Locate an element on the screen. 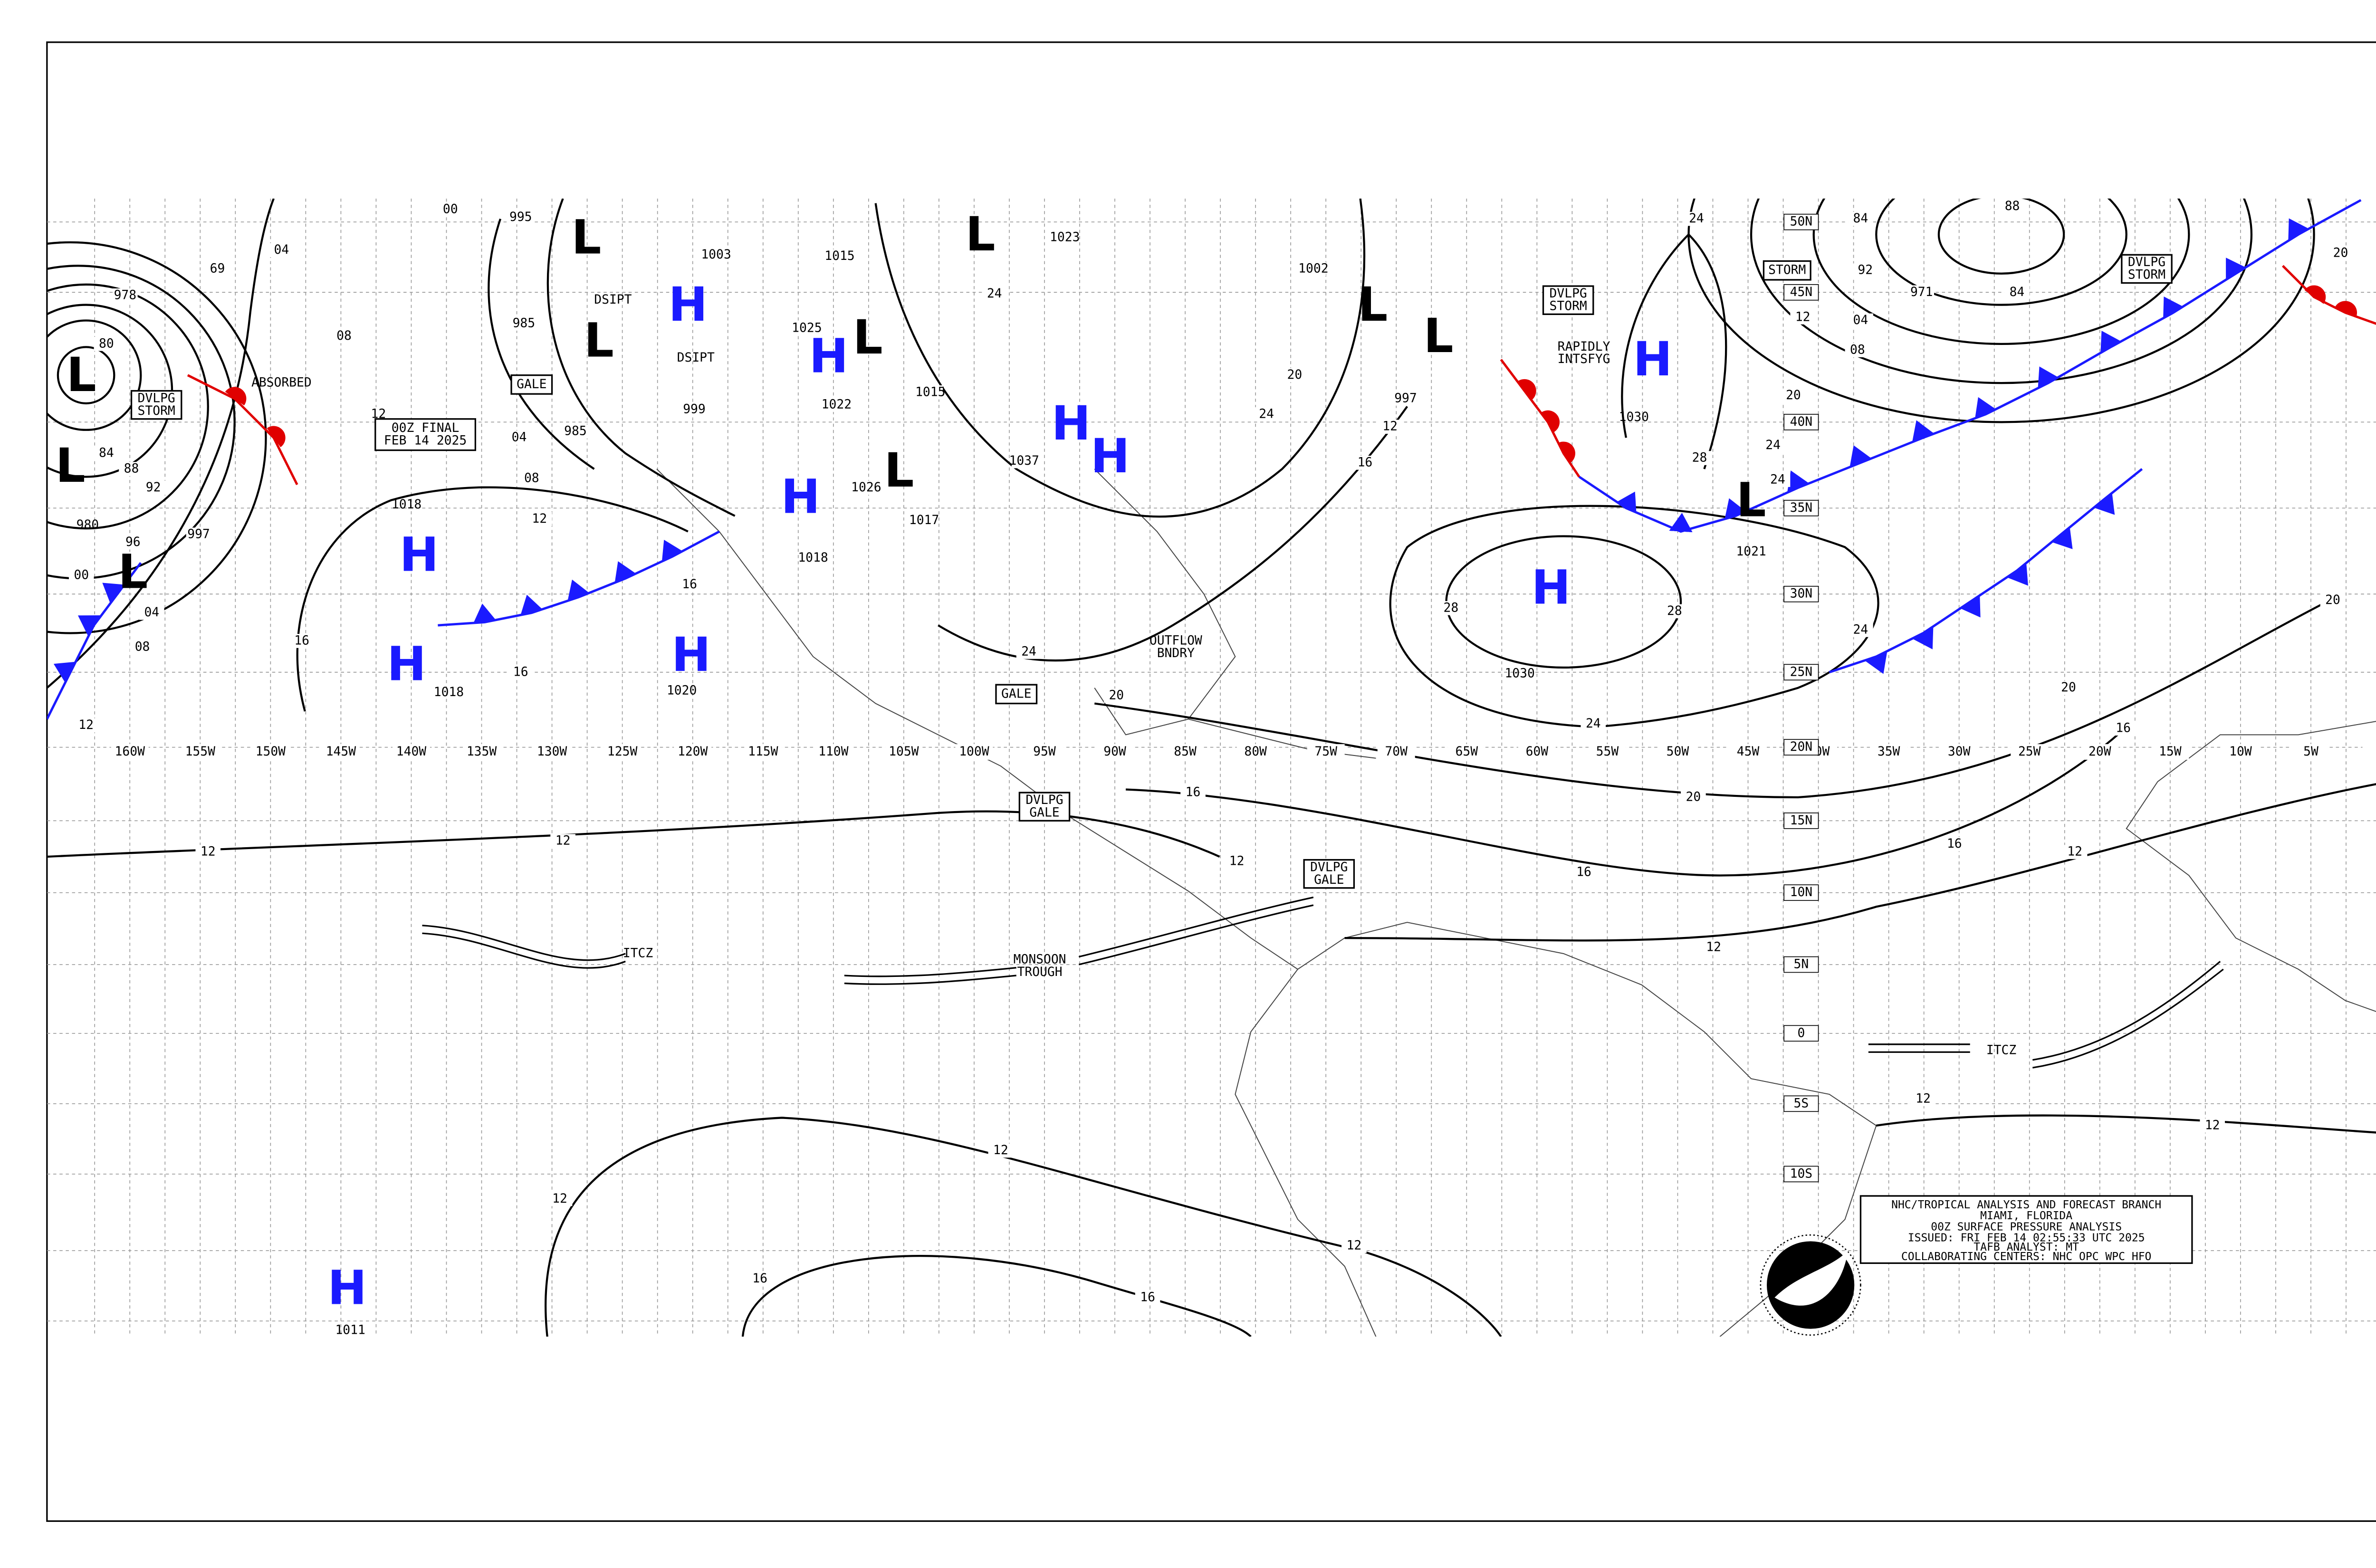 The image size is (2376, 1568). isobar-label: 00 is located at coordinates (81, 575).